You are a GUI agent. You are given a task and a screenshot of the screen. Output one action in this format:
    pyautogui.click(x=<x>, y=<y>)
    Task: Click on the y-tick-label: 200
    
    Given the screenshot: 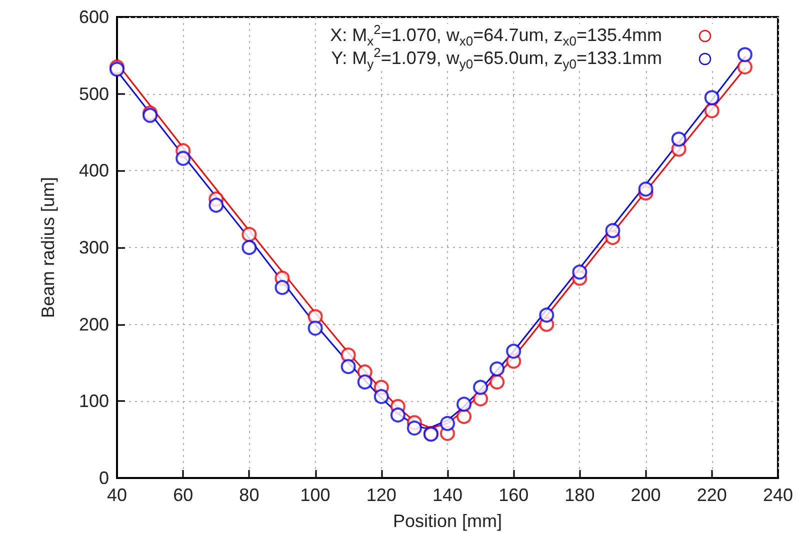 What is the action you would take?
    pyautogui.click(x=93, y=324)
    